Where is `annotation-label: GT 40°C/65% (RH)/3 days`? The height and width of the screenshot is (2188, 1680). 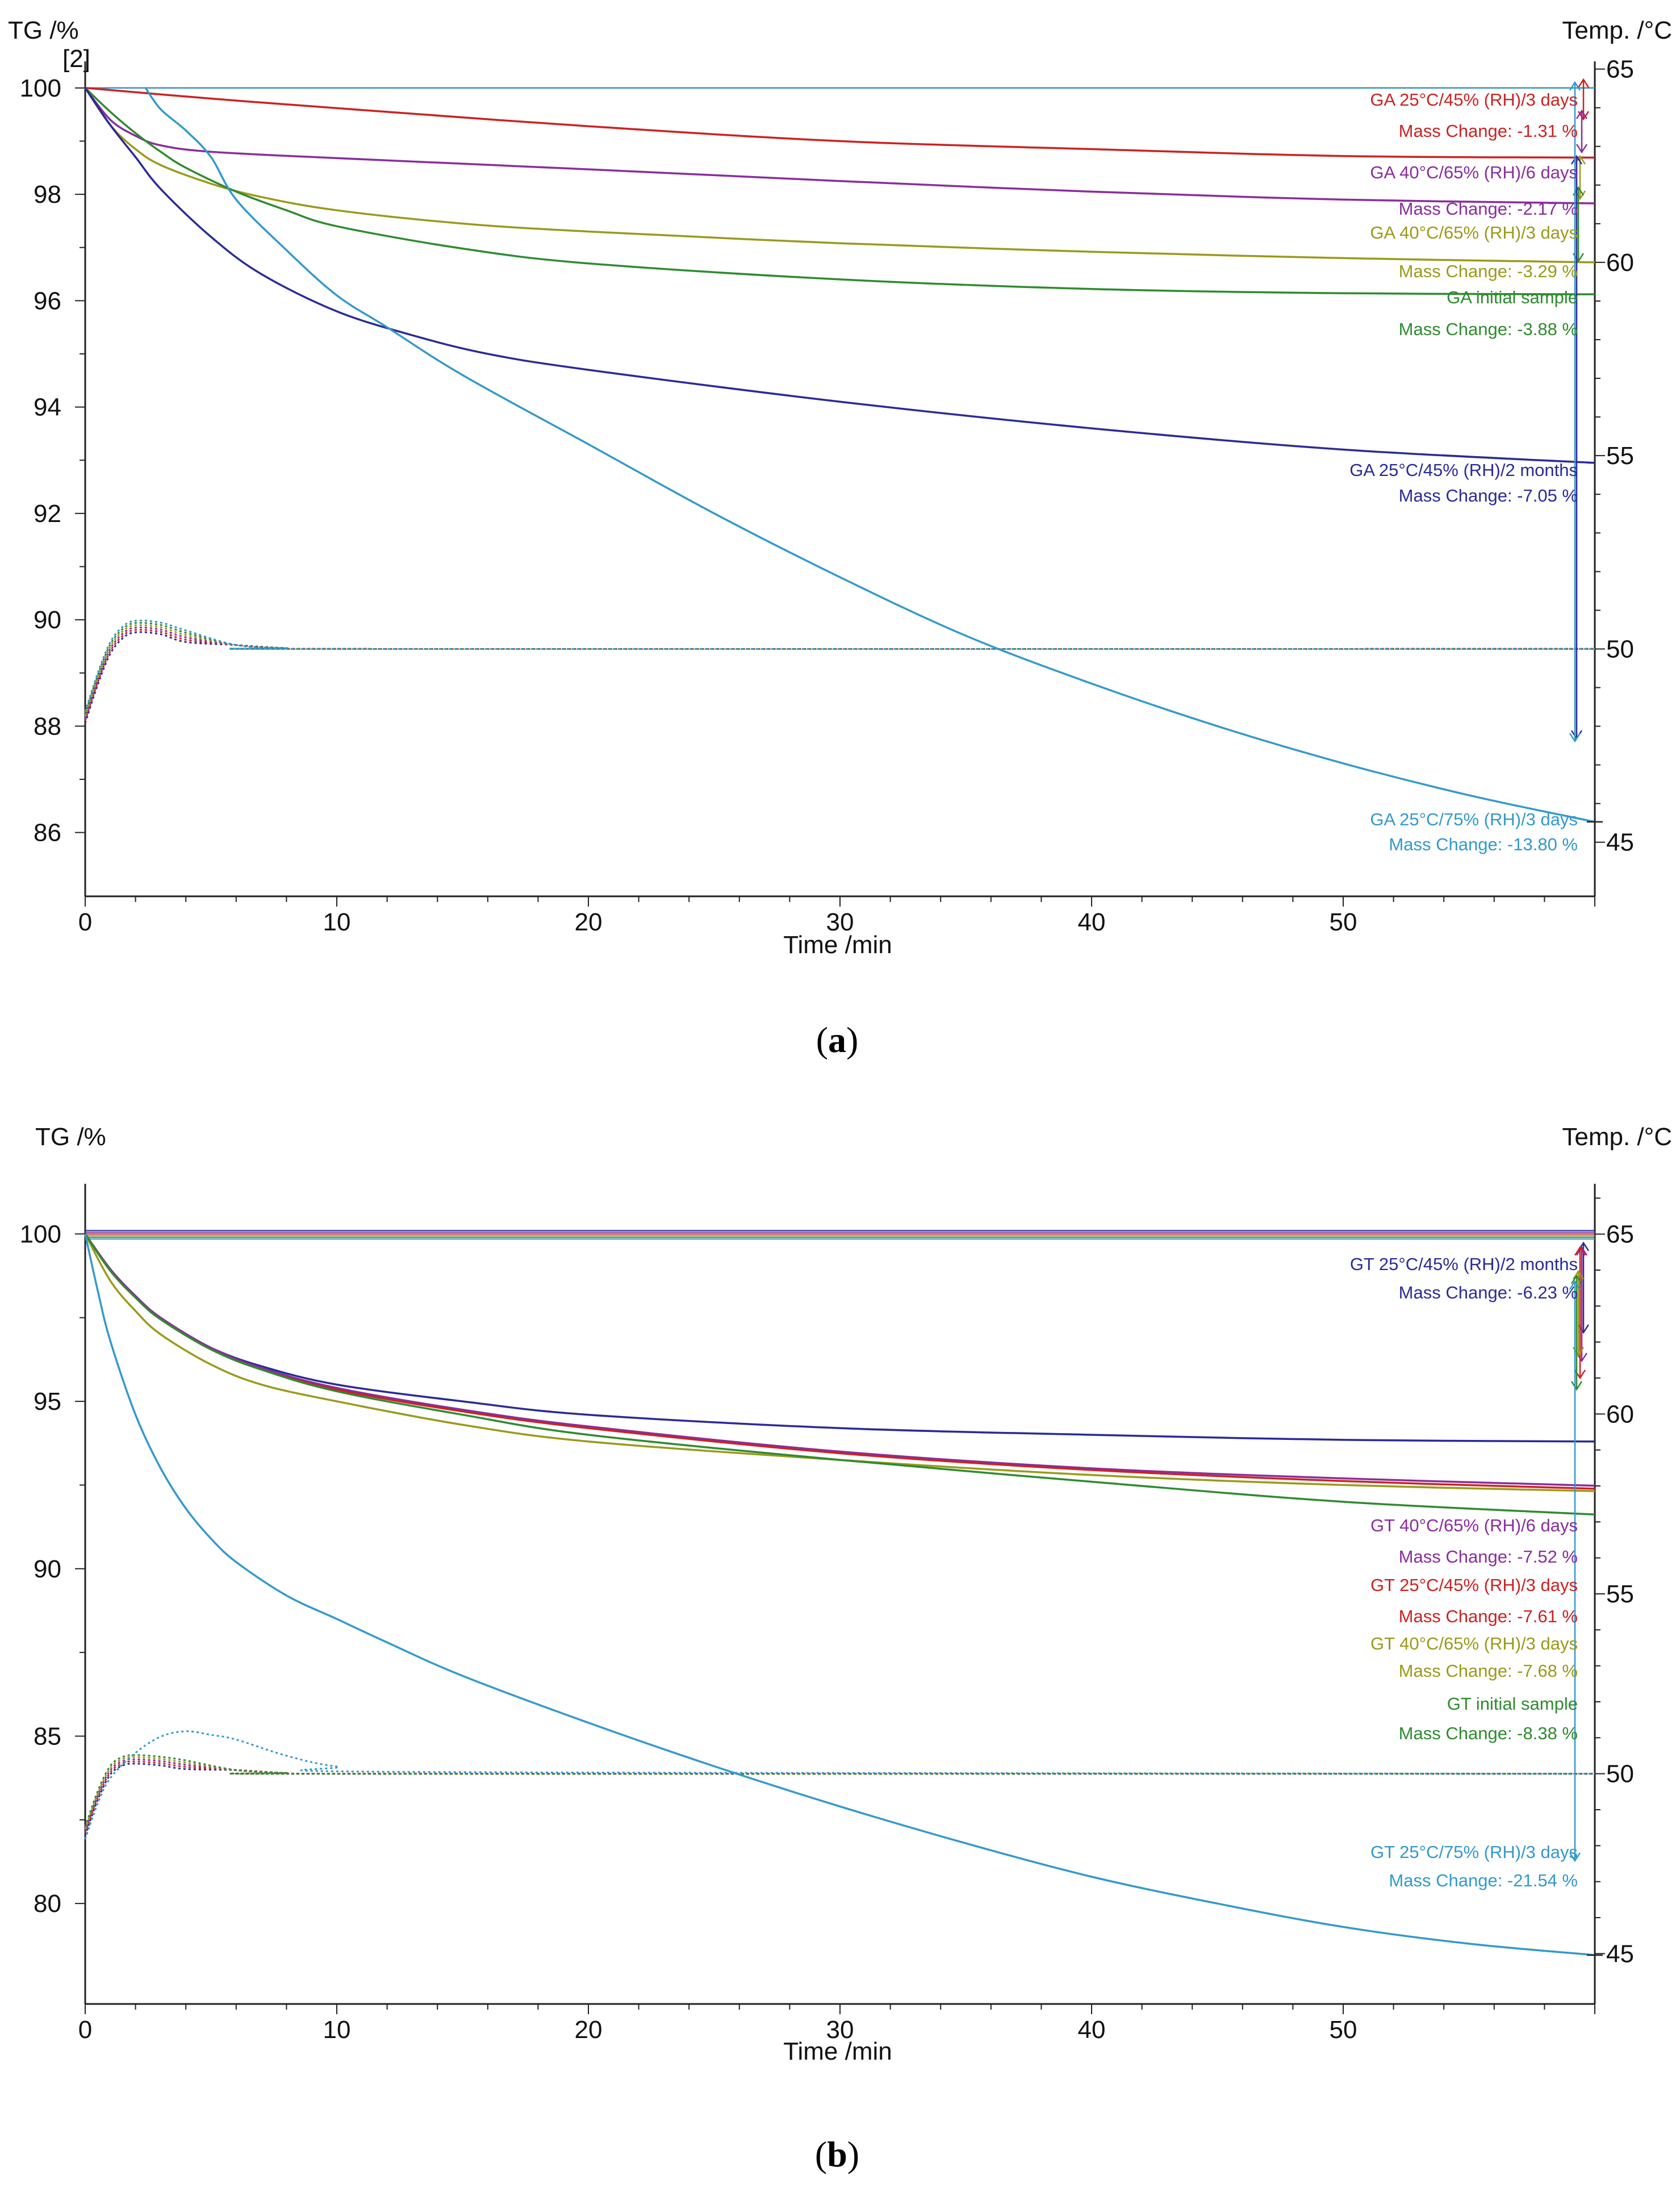 annotation-label: GT 40°C/65% (RH)/3 days is located at coordinates (1474, 1644).